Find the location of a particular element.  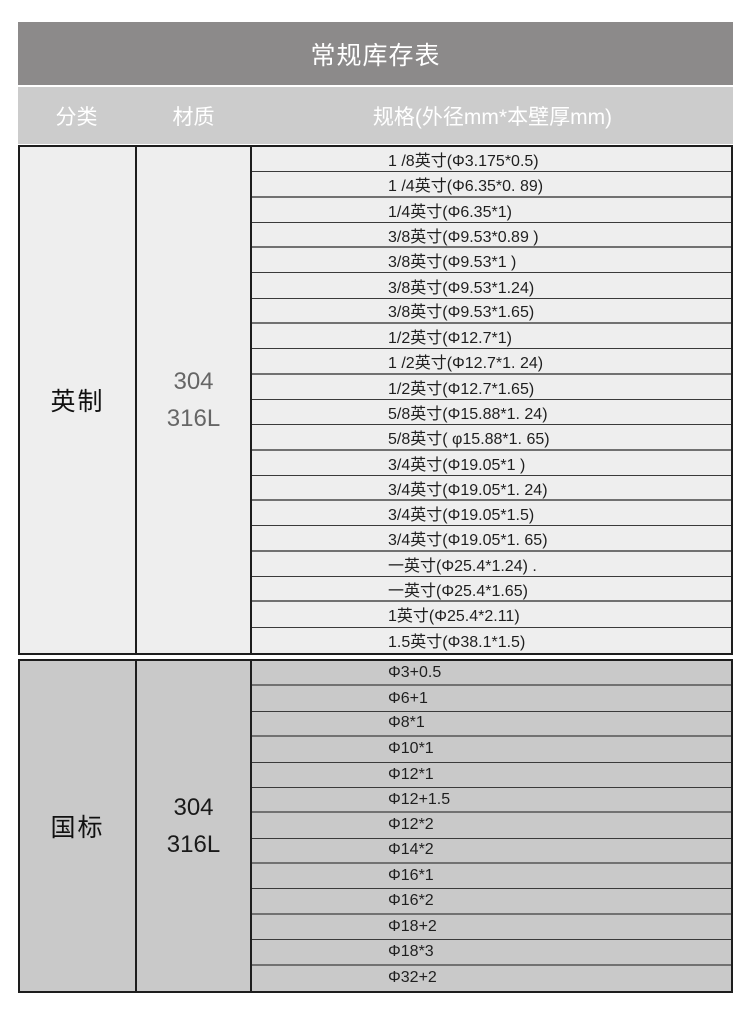

table-row: Φ8*1 is located at coordinates (491, 725).